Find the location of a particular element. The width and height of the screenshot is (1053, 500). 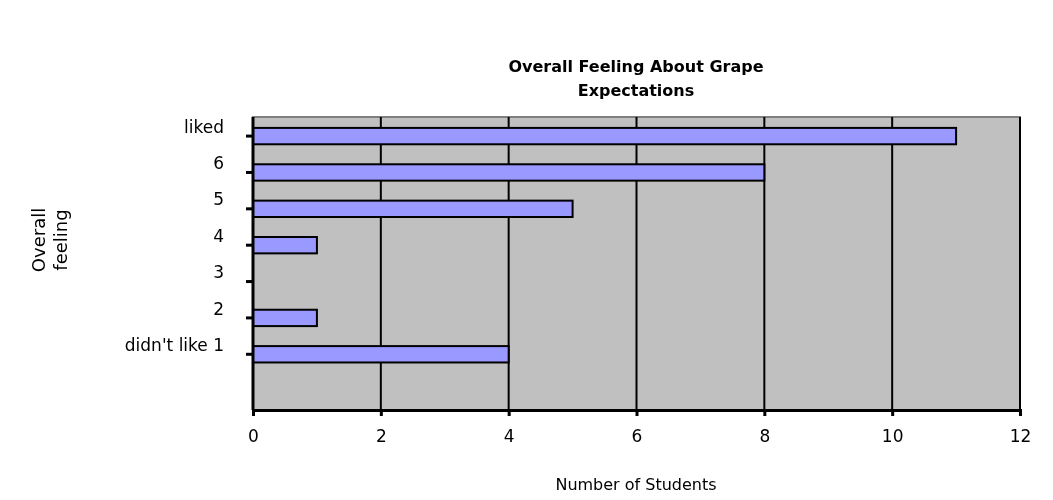

x-axis-title: Number of Students is located at coordinates (636, 484).